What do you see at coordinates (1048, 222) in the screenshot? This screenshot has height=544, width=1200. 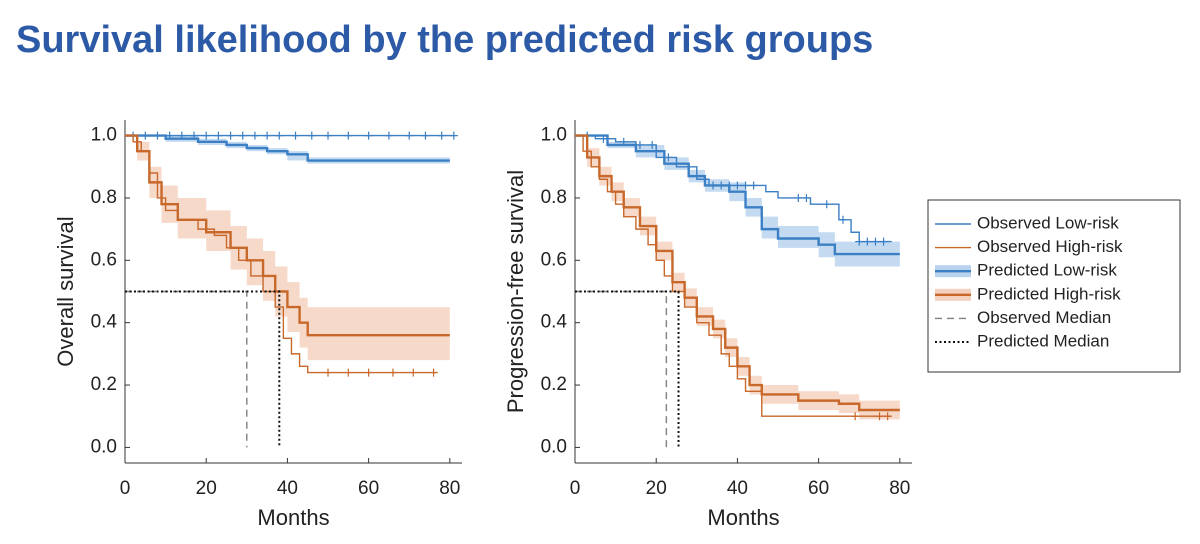 I see `legend-label: Observed Low-risk` at bounding box center [1048, 222].